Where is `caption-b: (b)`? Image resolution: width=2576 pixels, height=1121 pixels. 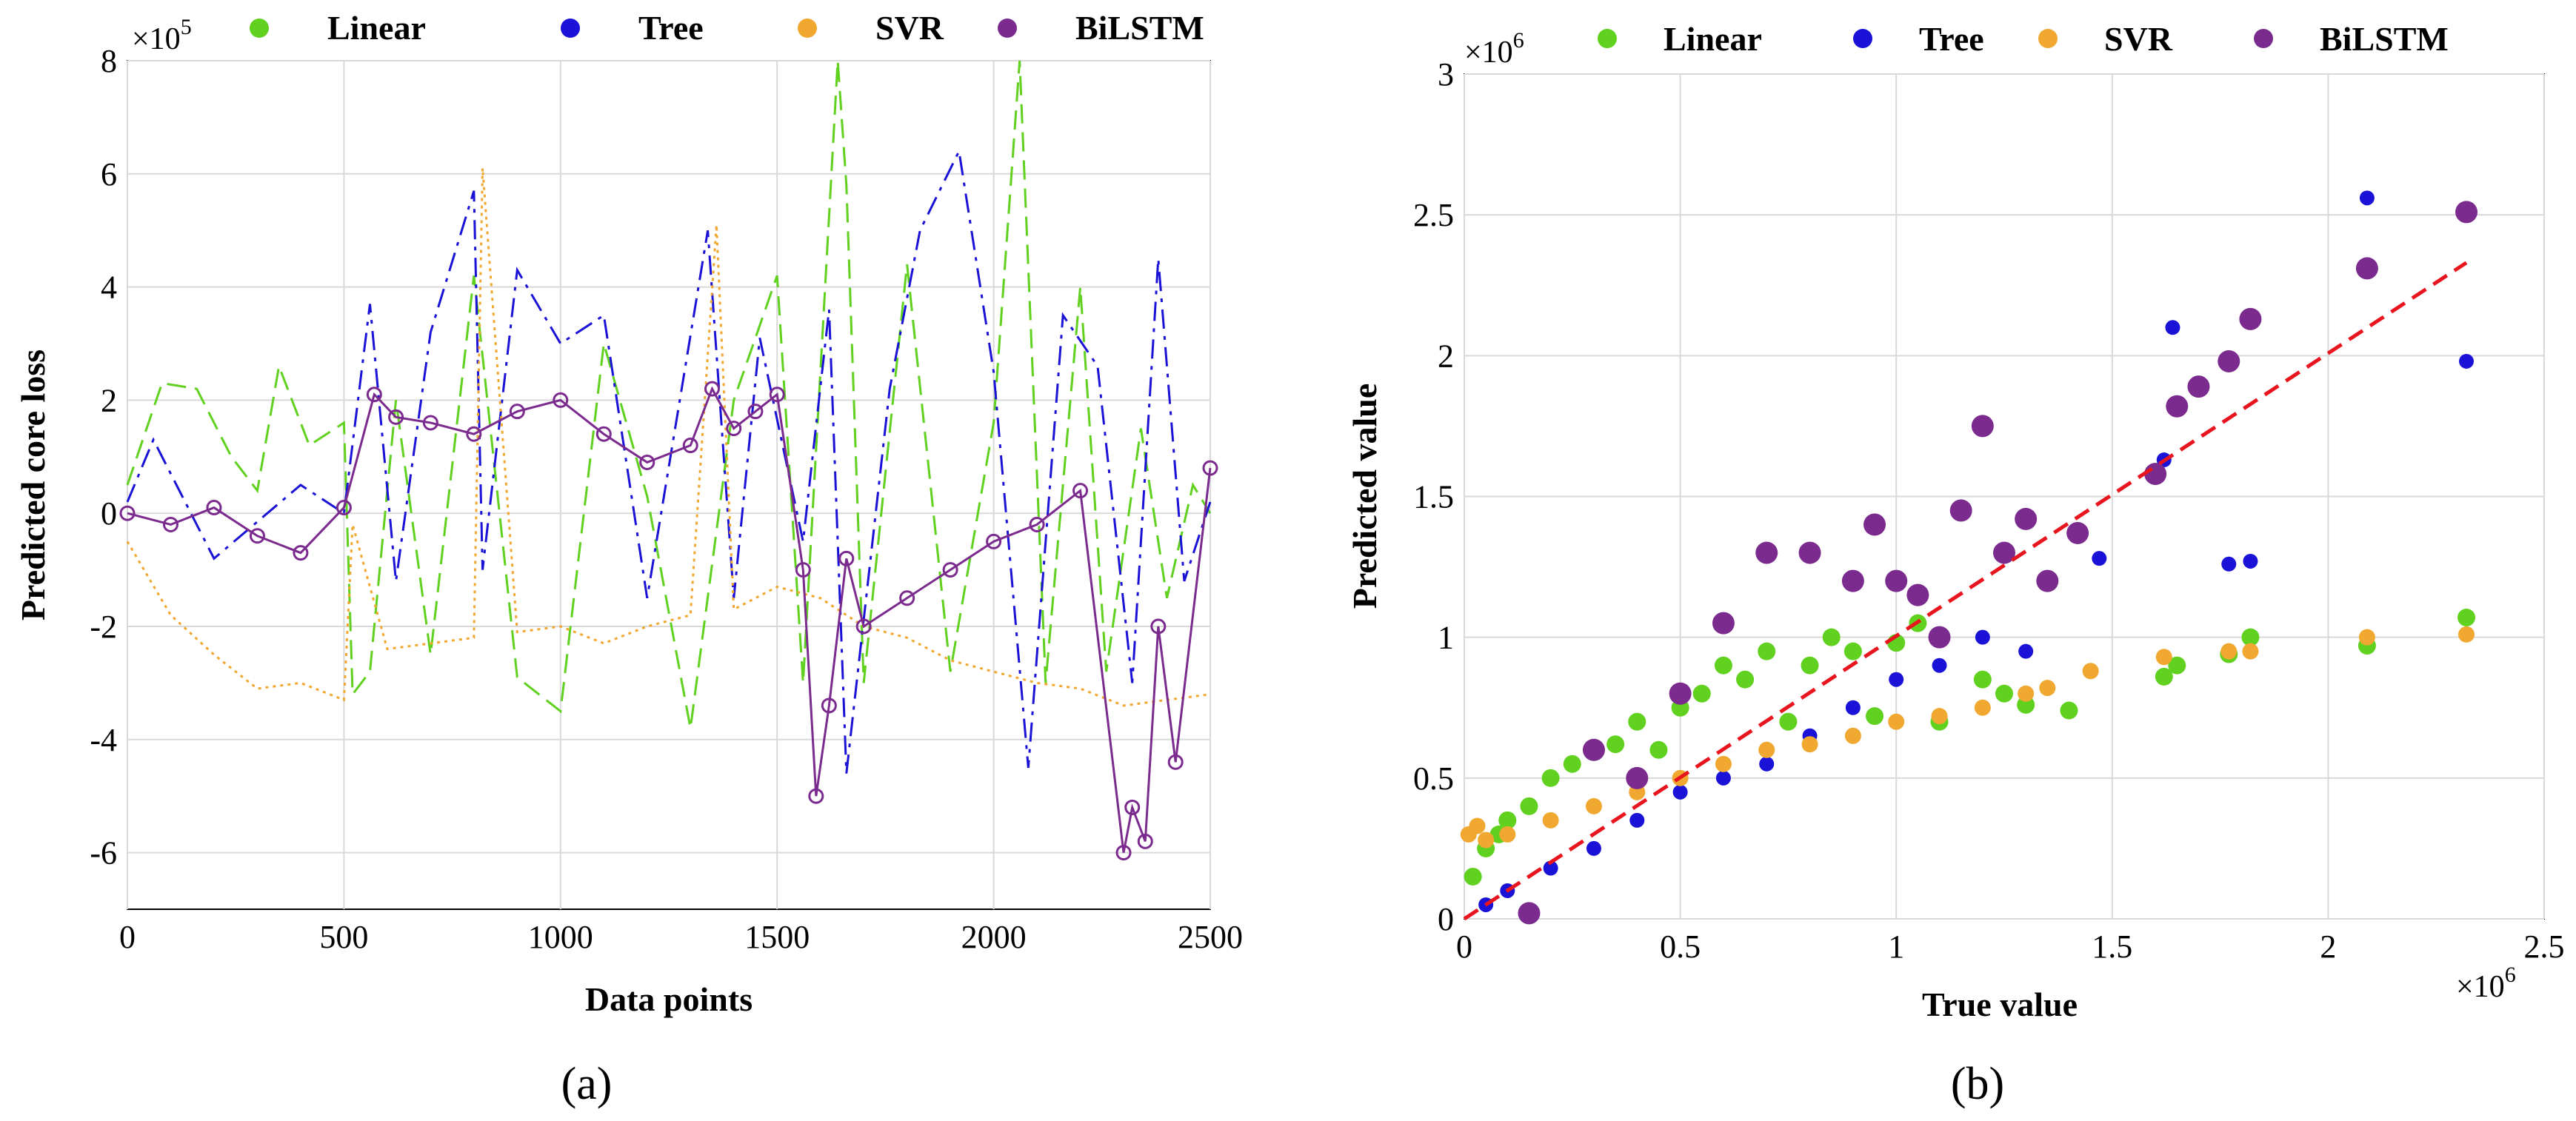
caption-b: (b) is located at coordinates (1977, 1084).